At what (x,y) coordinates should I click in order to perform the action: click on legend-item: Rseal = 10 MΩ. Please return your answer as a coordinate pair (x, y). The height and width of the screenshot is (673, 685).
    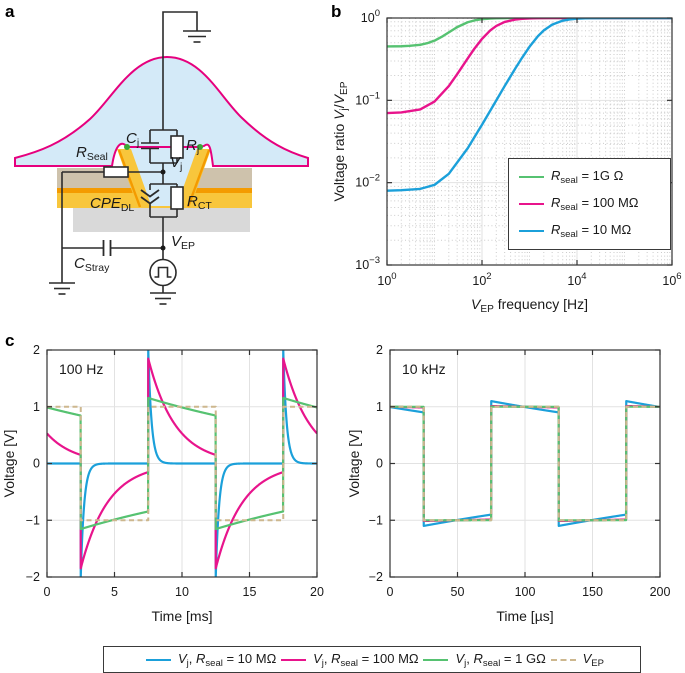
    Looking at the image, I should click on (589, 231).